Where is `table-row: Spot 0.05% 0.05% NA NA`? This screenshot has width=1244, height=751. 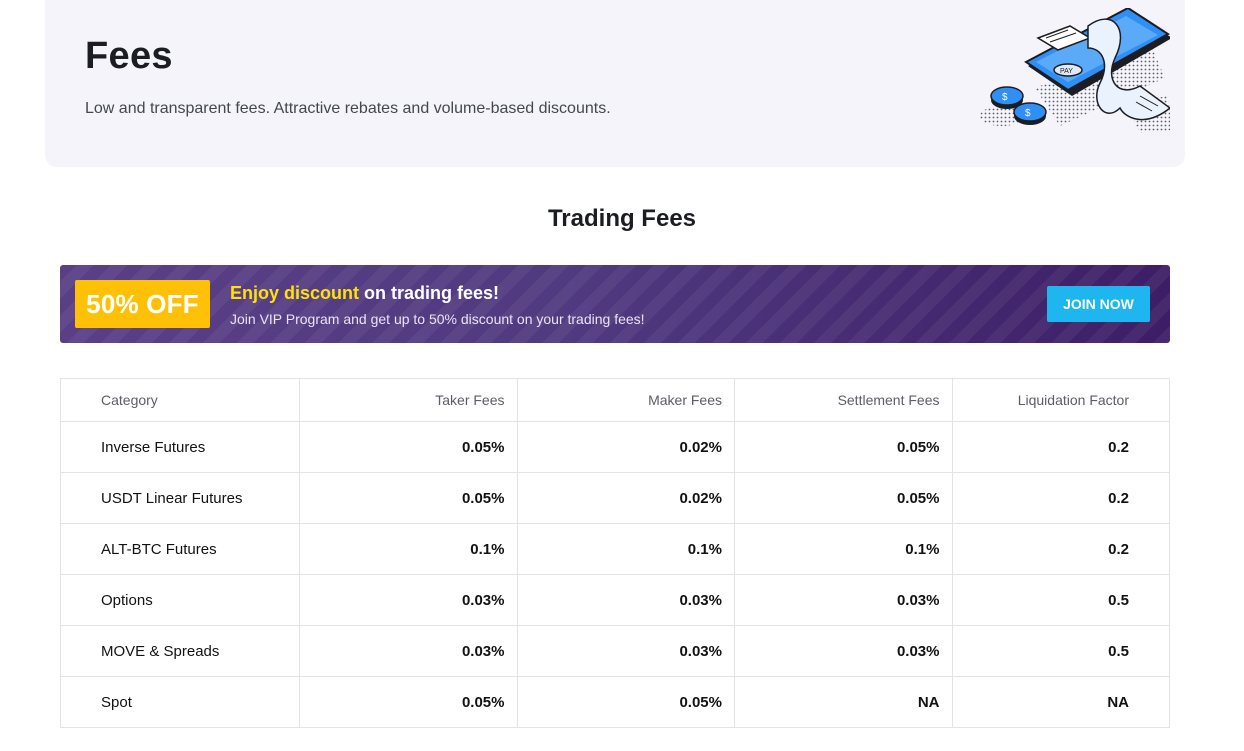
table-row: Spot 0.05% 0.05% NA NA is located at coordinates (615, 702).